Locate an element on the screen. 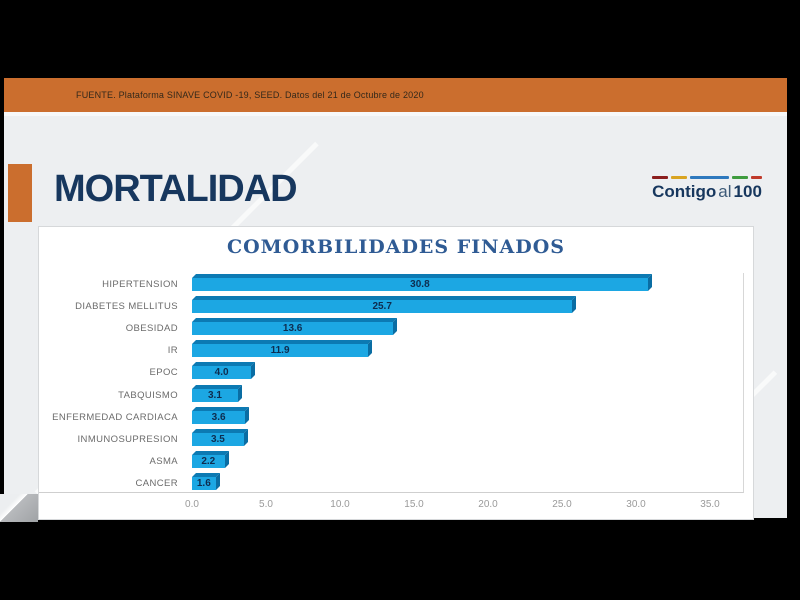 The image size is (800, 600). x-axis-tick: 15.0 is located at coordinates (414, 504).